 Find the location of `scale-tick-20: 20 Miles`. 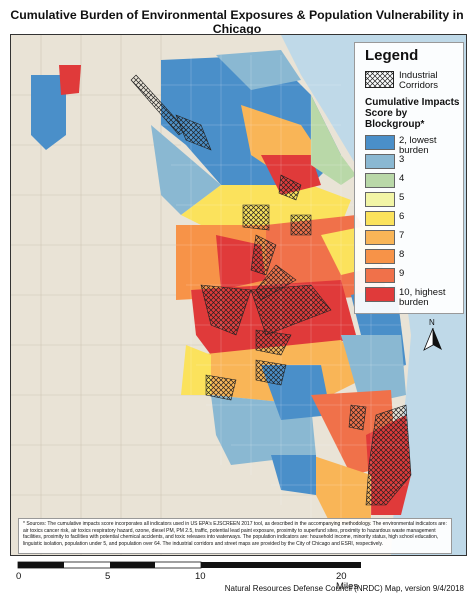

scale-tick-20: 20 Miles is located at coordinates (347, 581).